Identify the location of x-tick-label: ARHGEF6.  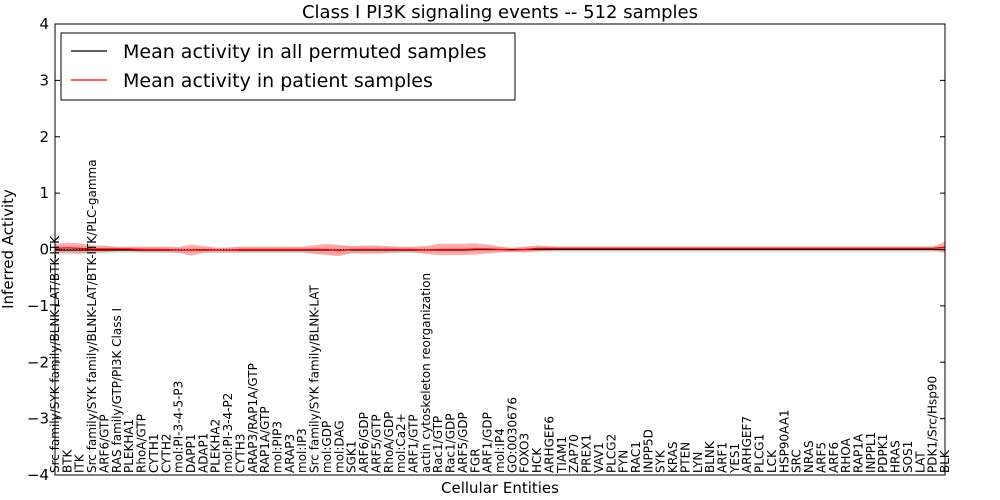
(549, 444).